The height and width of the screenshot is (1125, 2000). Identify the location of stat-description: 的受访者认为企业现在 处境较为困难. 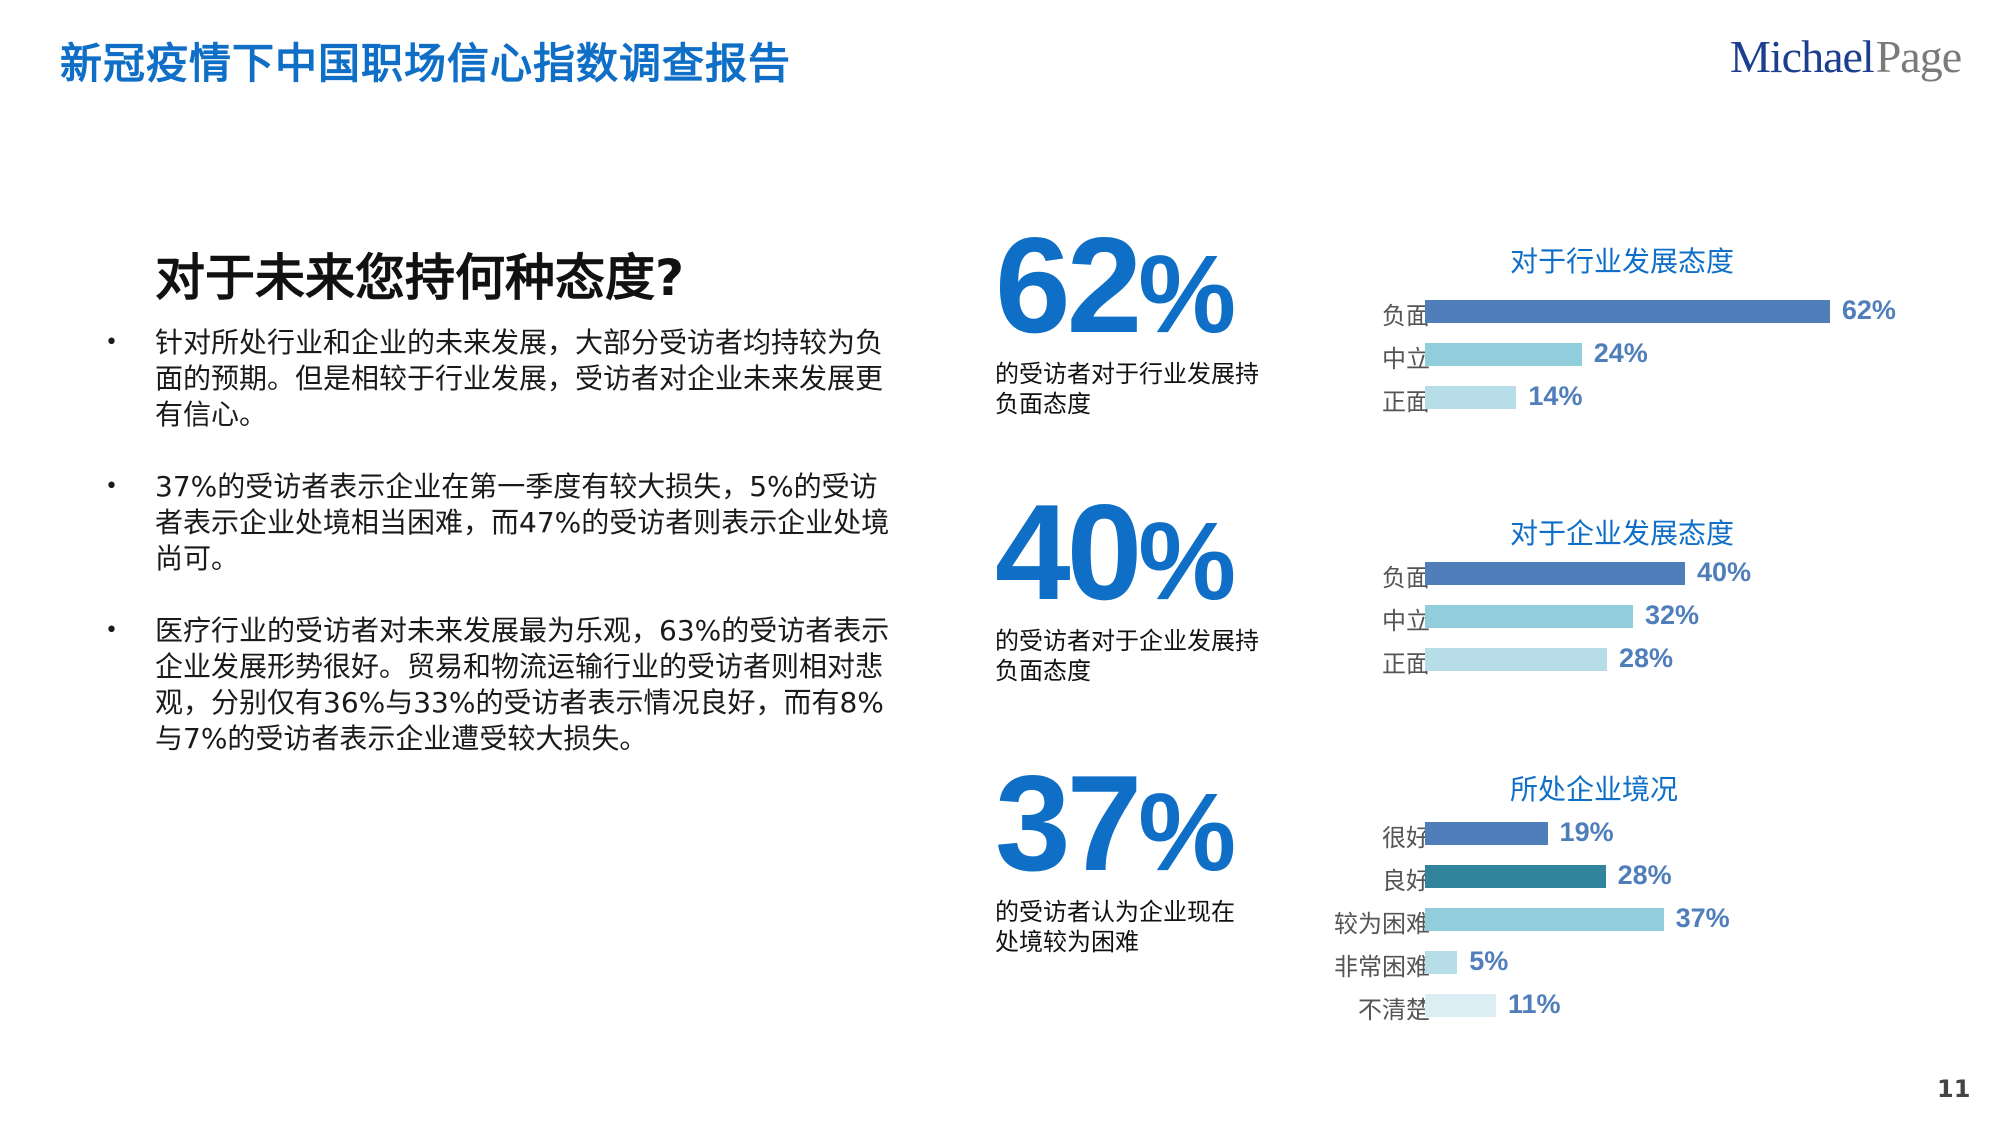
(1115, 927).